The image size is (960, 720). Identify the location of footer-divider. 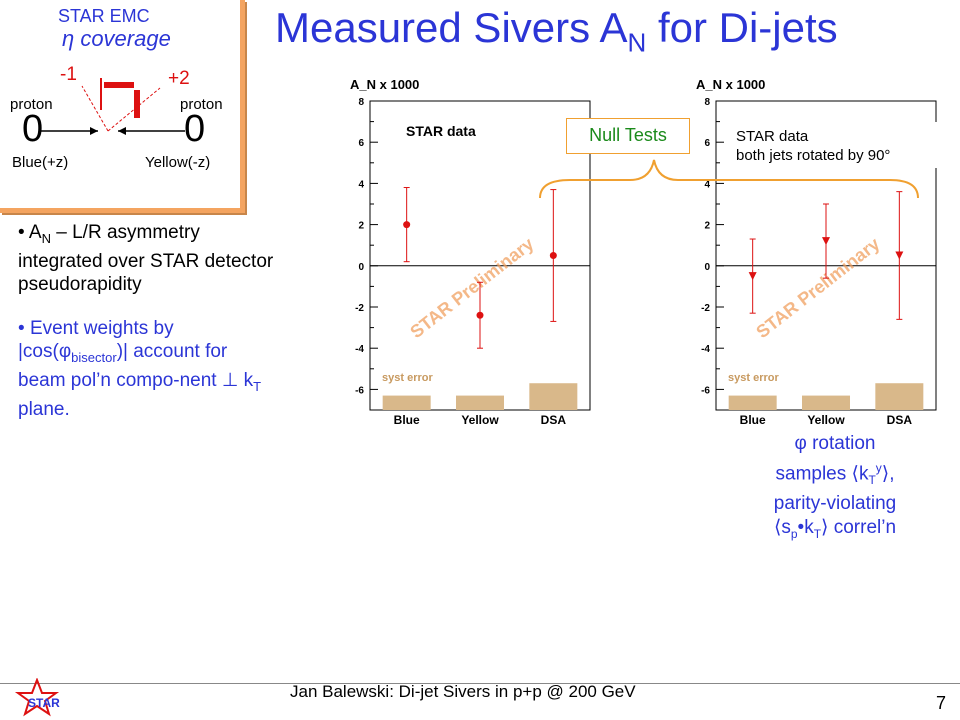
(480, 683).